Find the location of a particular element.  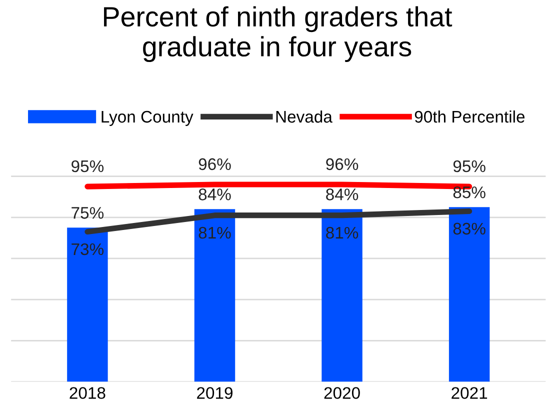

data-label: 85% is located at coordinates (469, 192).